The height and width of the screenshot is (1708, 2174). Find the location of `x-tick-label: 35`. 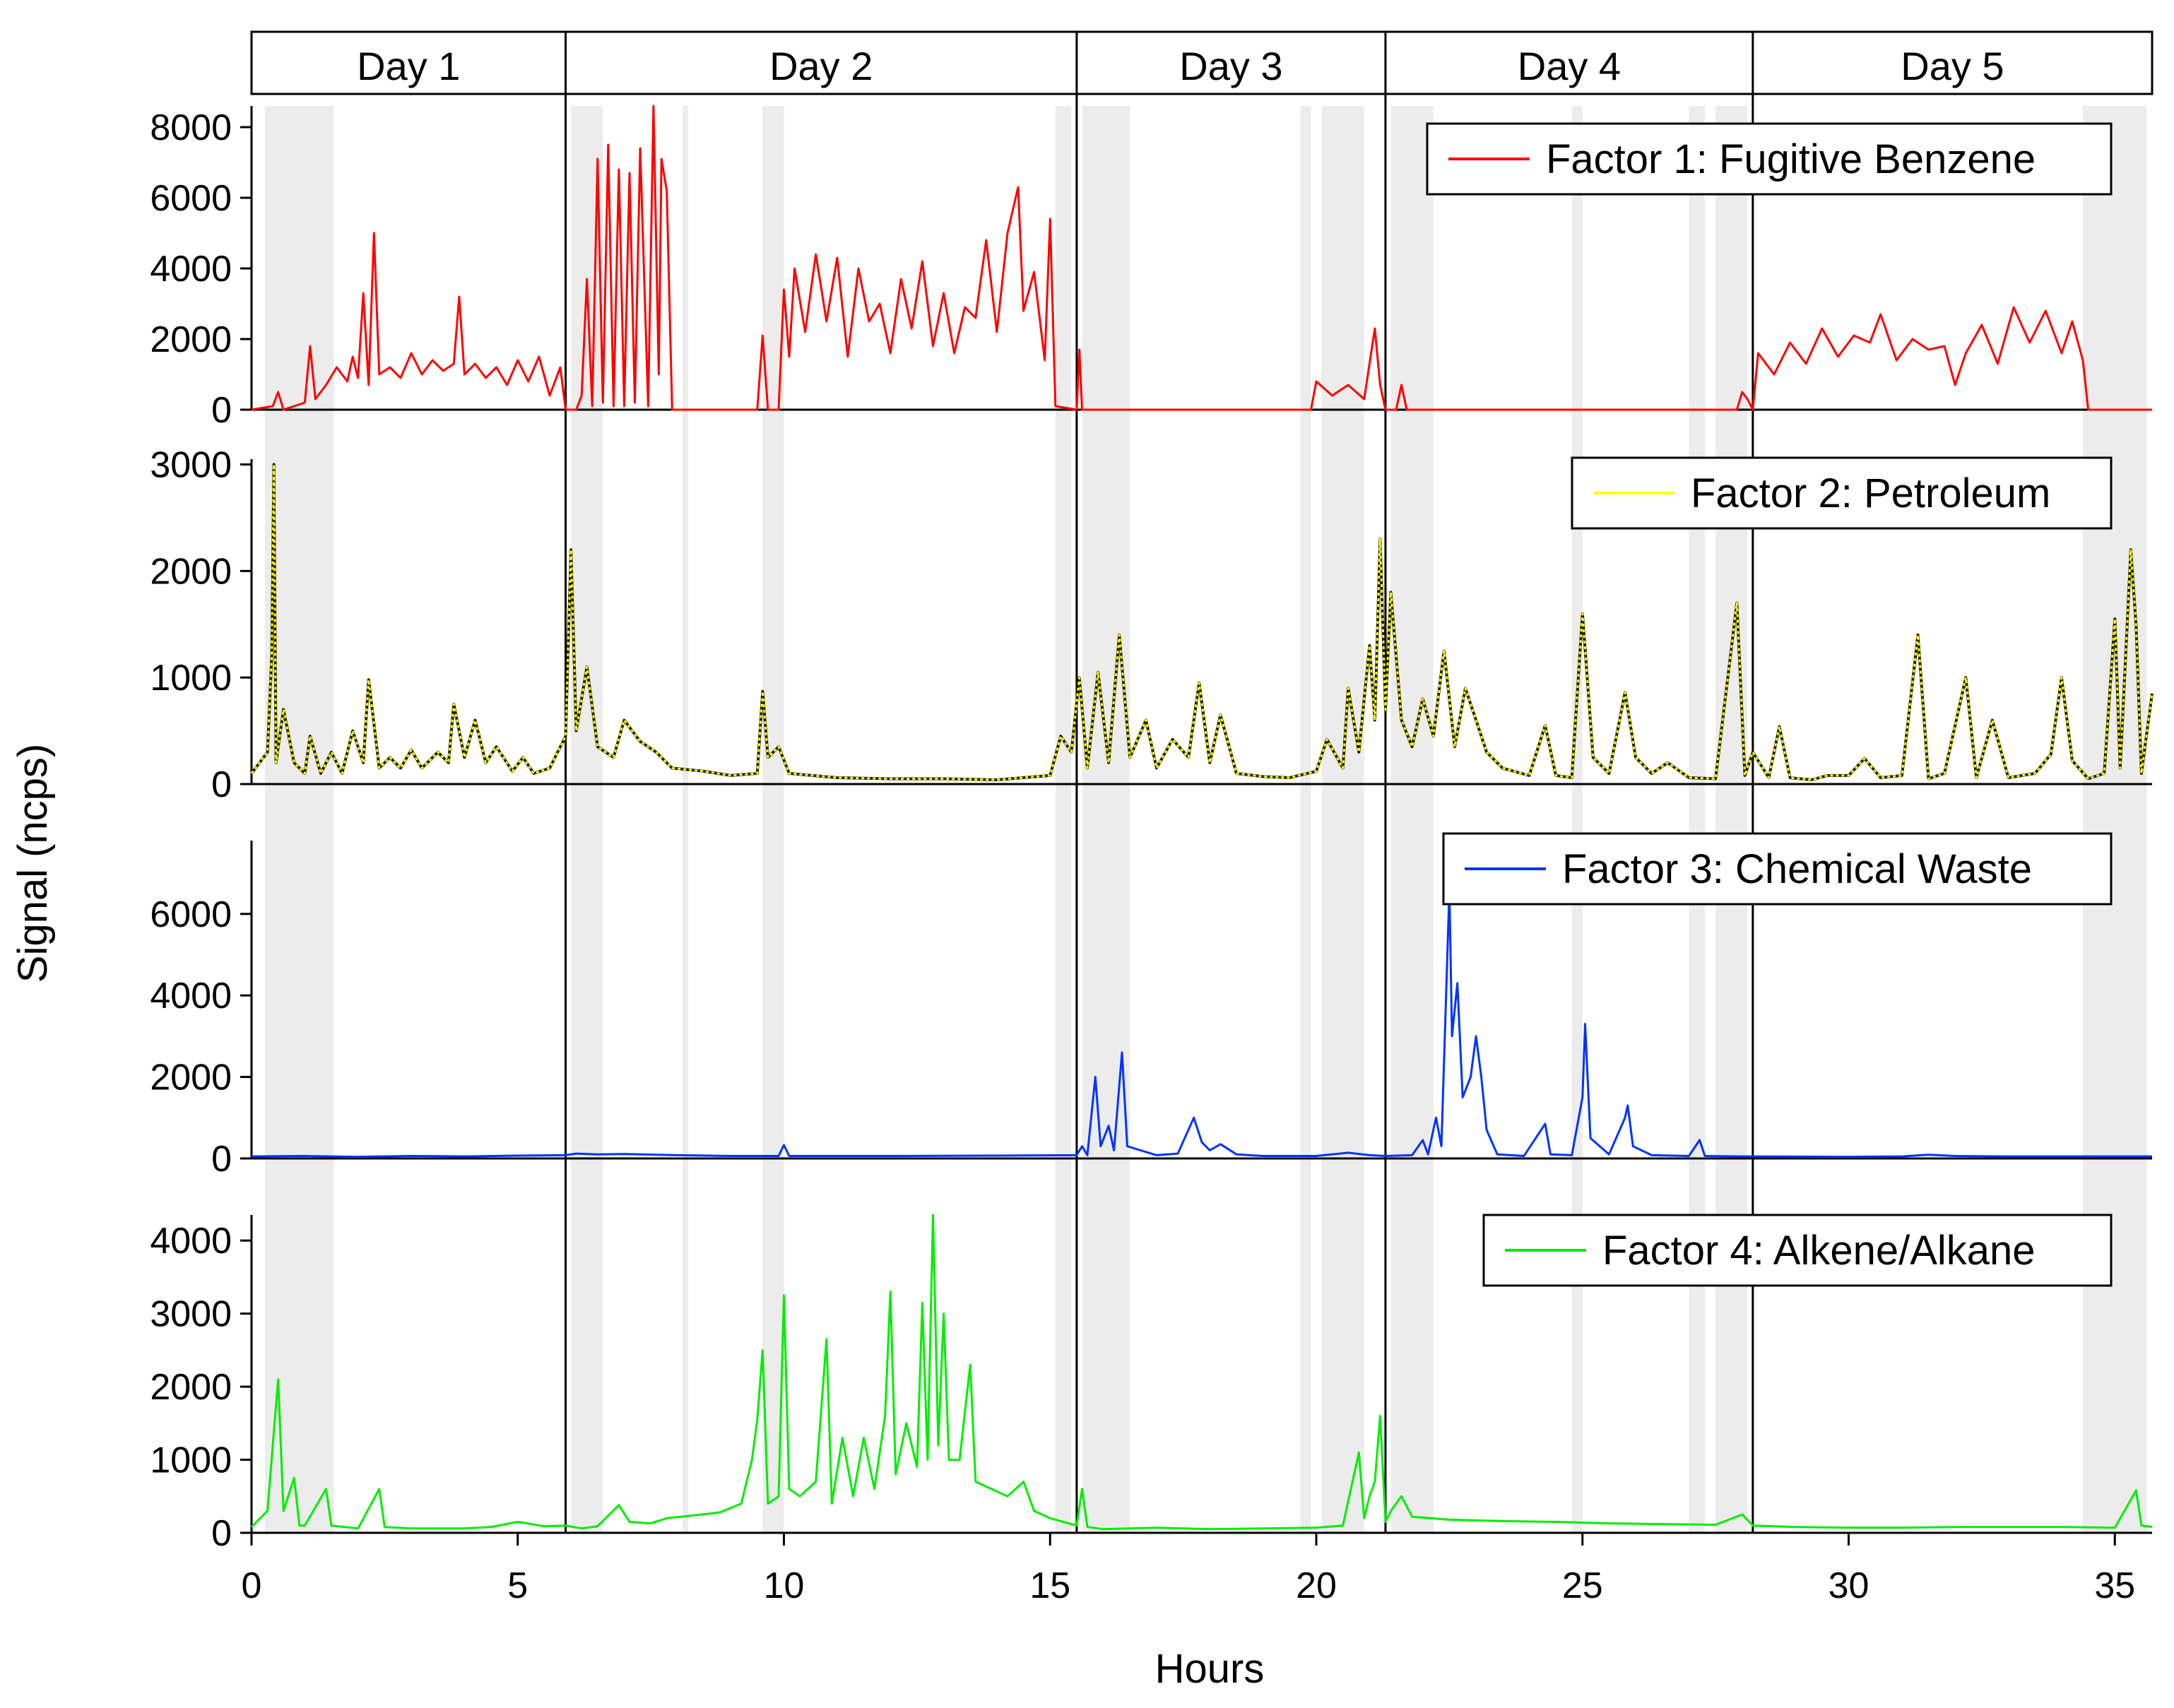

x-tick-label: 35 is located at coordinates (2114, 1585).